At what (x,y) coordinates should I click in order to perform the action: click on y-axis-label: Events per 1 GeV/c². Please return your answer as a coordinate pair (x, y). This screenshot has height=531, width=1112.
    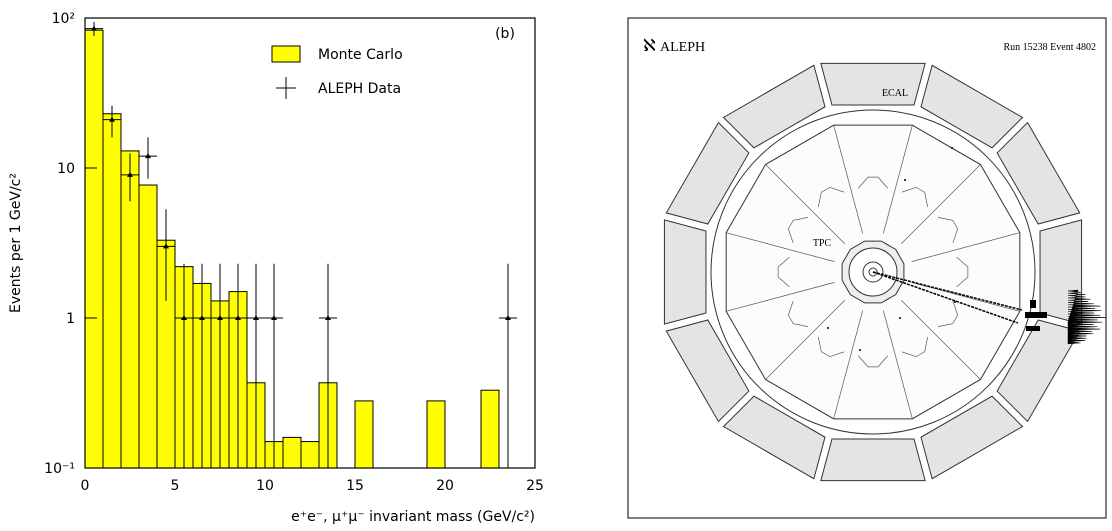
    Looking at the image, I should click on (16, 243).